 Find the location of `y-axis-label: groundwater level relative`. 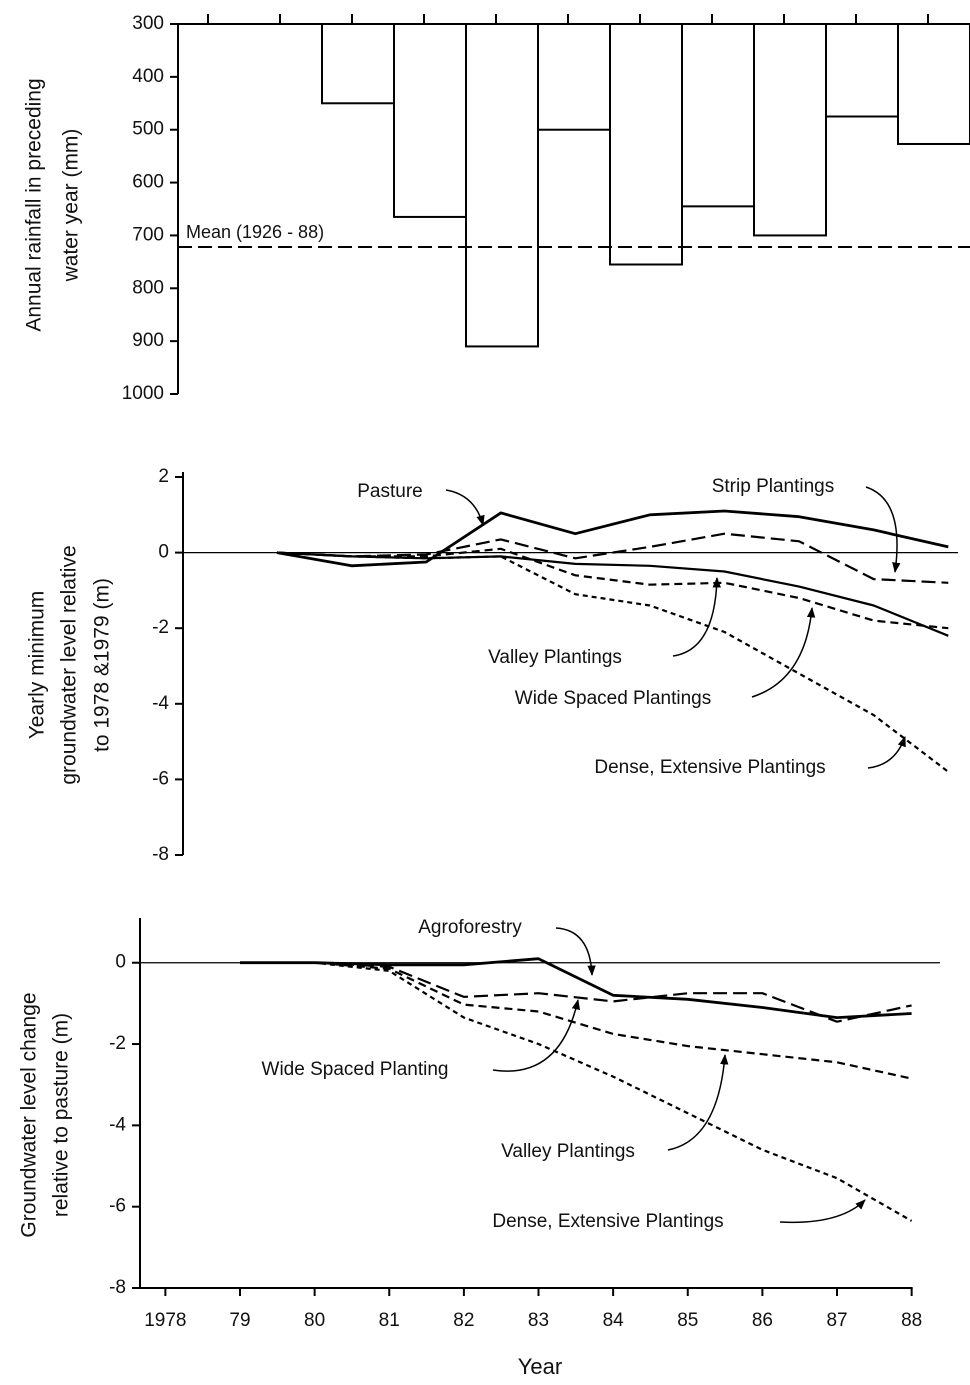

y-axis-label: groundwater level relative is located at coordinates (69, 664).